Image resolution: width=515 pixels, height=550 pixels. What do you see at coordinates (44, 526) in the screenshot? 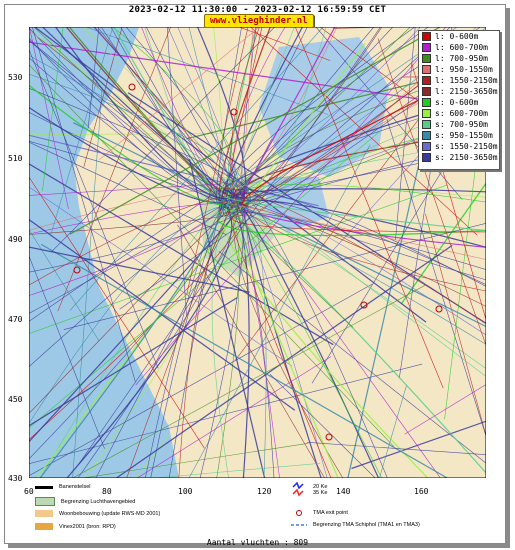
I see `vinex-swatch` at bounding box center [44, 526].